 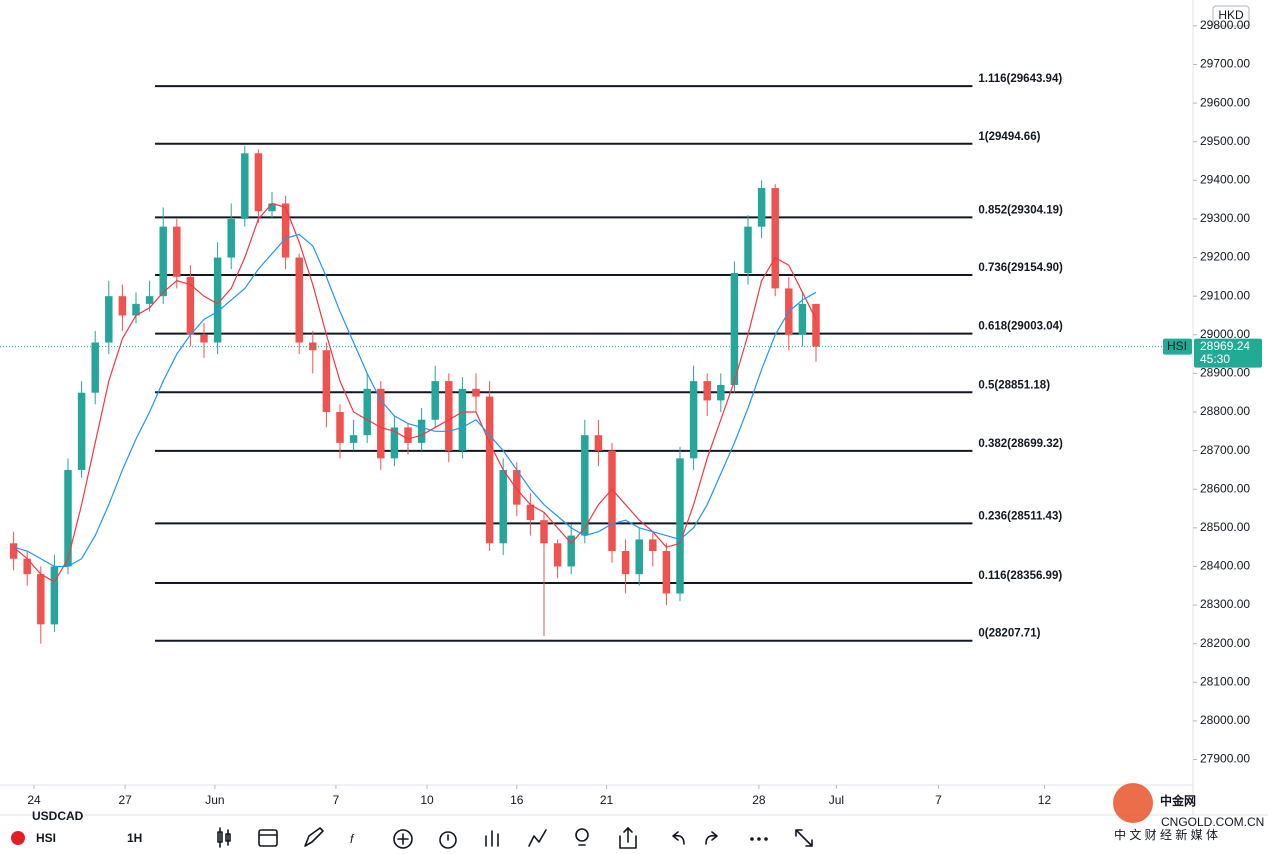 What do you see at coordinates (1225, 25) in the screenshot?
I see `y-tick-label: 29800.00` at bounding box center [1225, 25].